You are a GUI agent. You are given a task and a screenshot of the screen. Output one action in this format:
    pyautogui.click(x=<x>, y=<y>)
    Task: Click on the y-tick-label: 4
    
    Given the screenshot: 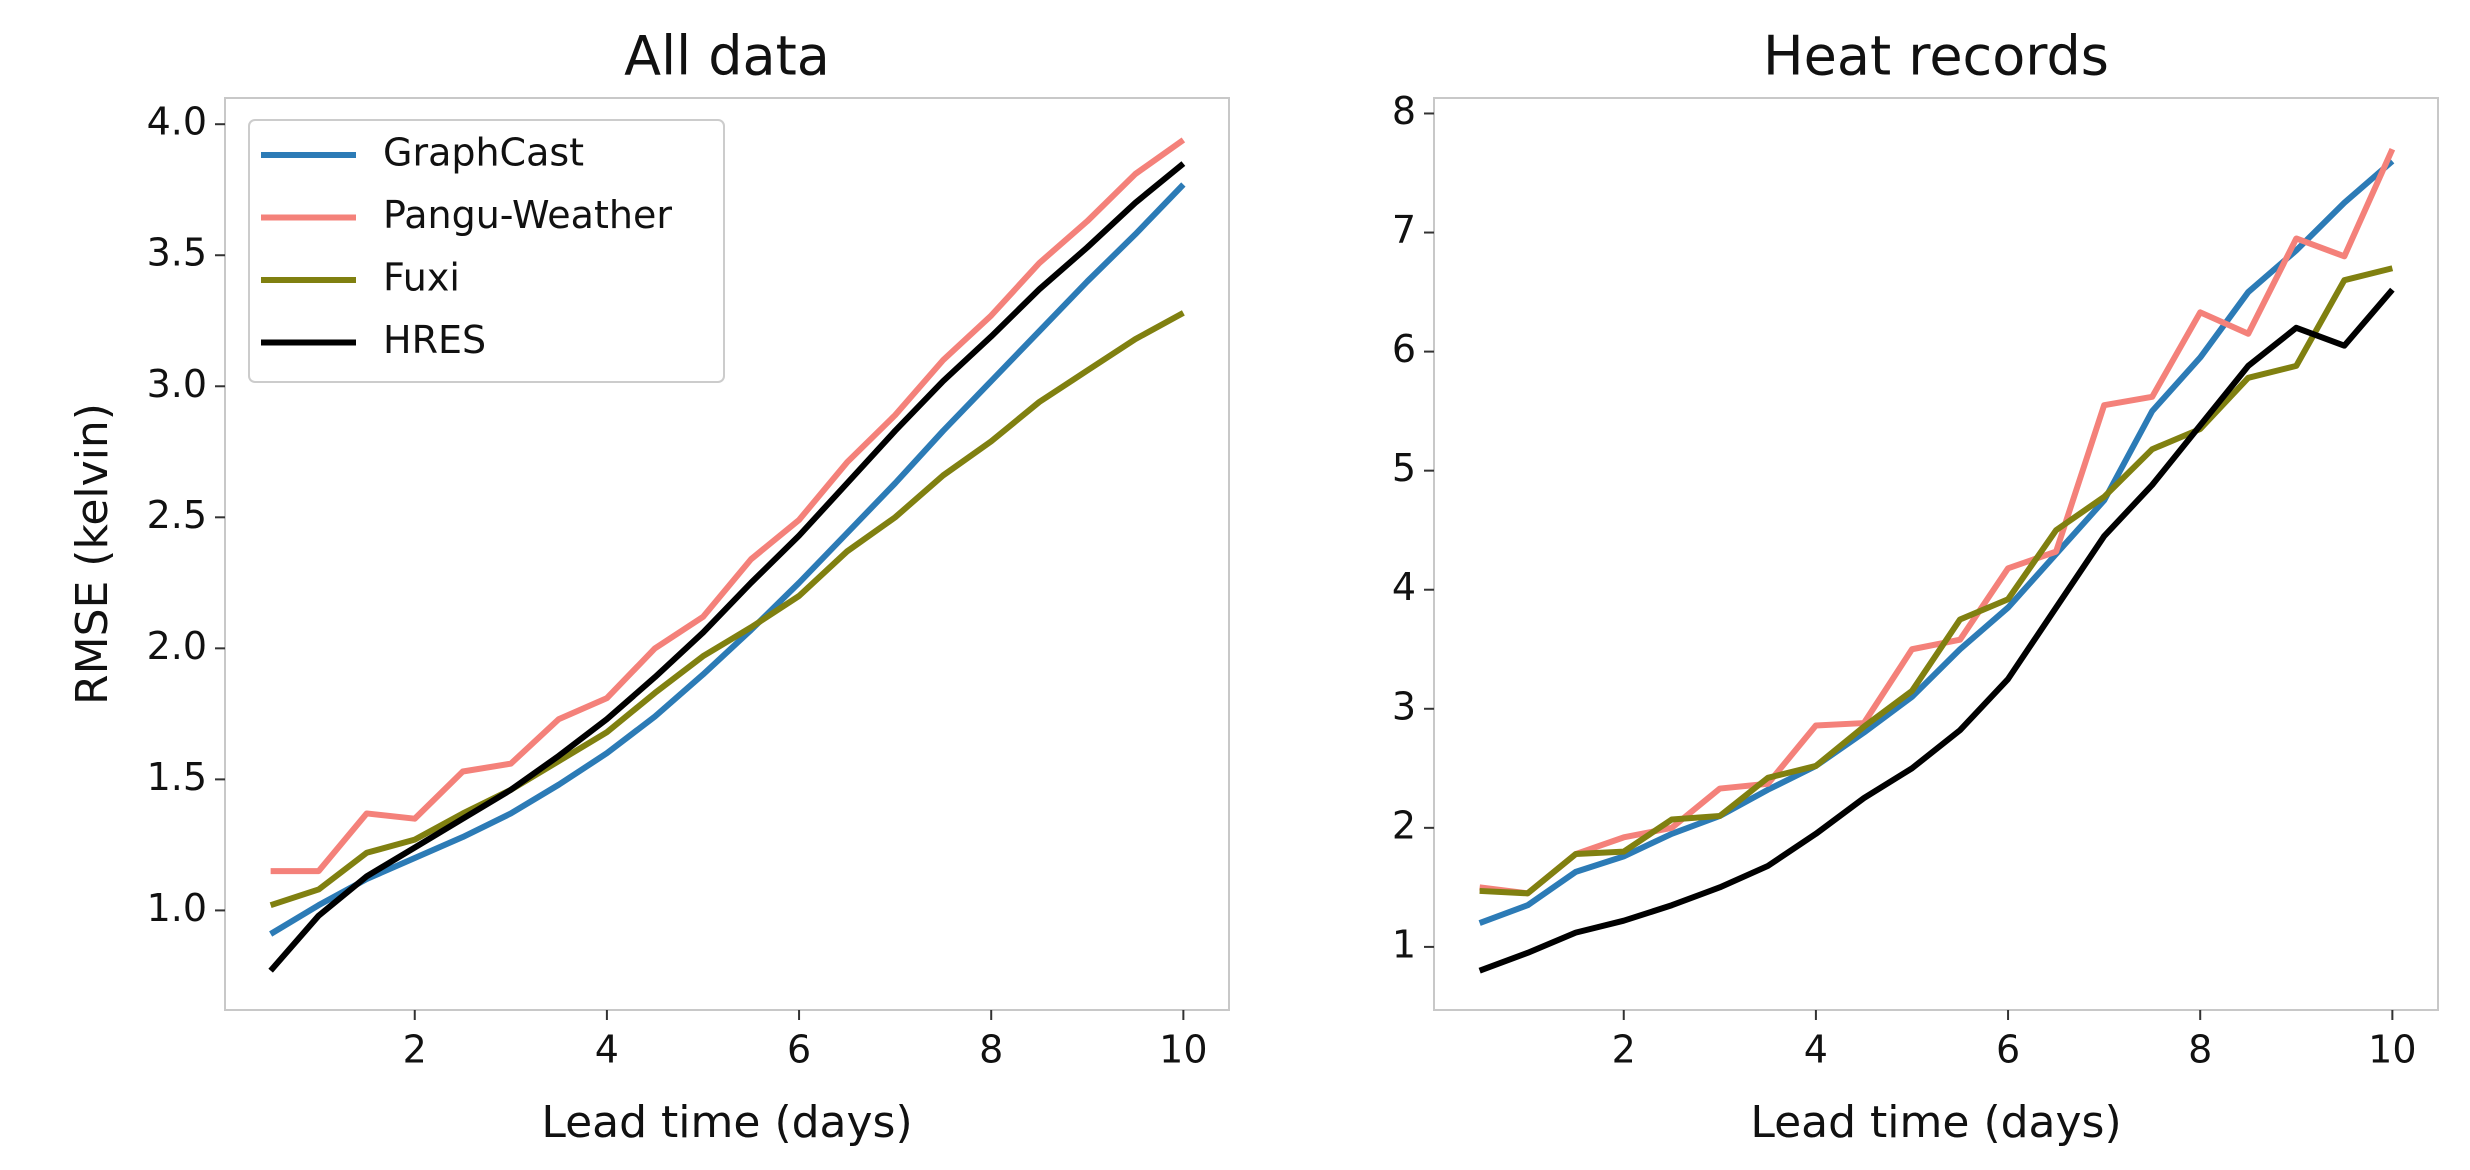 What is the action you would take?
    pyautogui.click(x=1404, y=587)
    